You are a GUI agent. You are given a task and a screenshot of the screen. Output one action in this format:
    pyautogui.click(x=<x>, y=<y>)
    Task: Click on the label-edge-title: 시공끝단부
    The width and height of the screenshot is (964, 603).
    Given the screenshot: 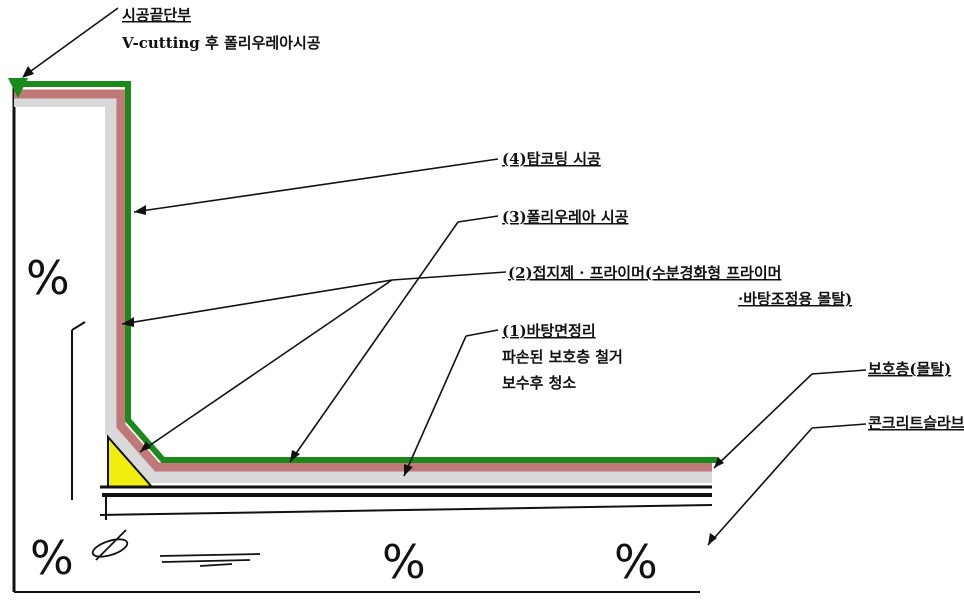 What is the action you would take?
    pyautogui.click(x=156, y=15)
    